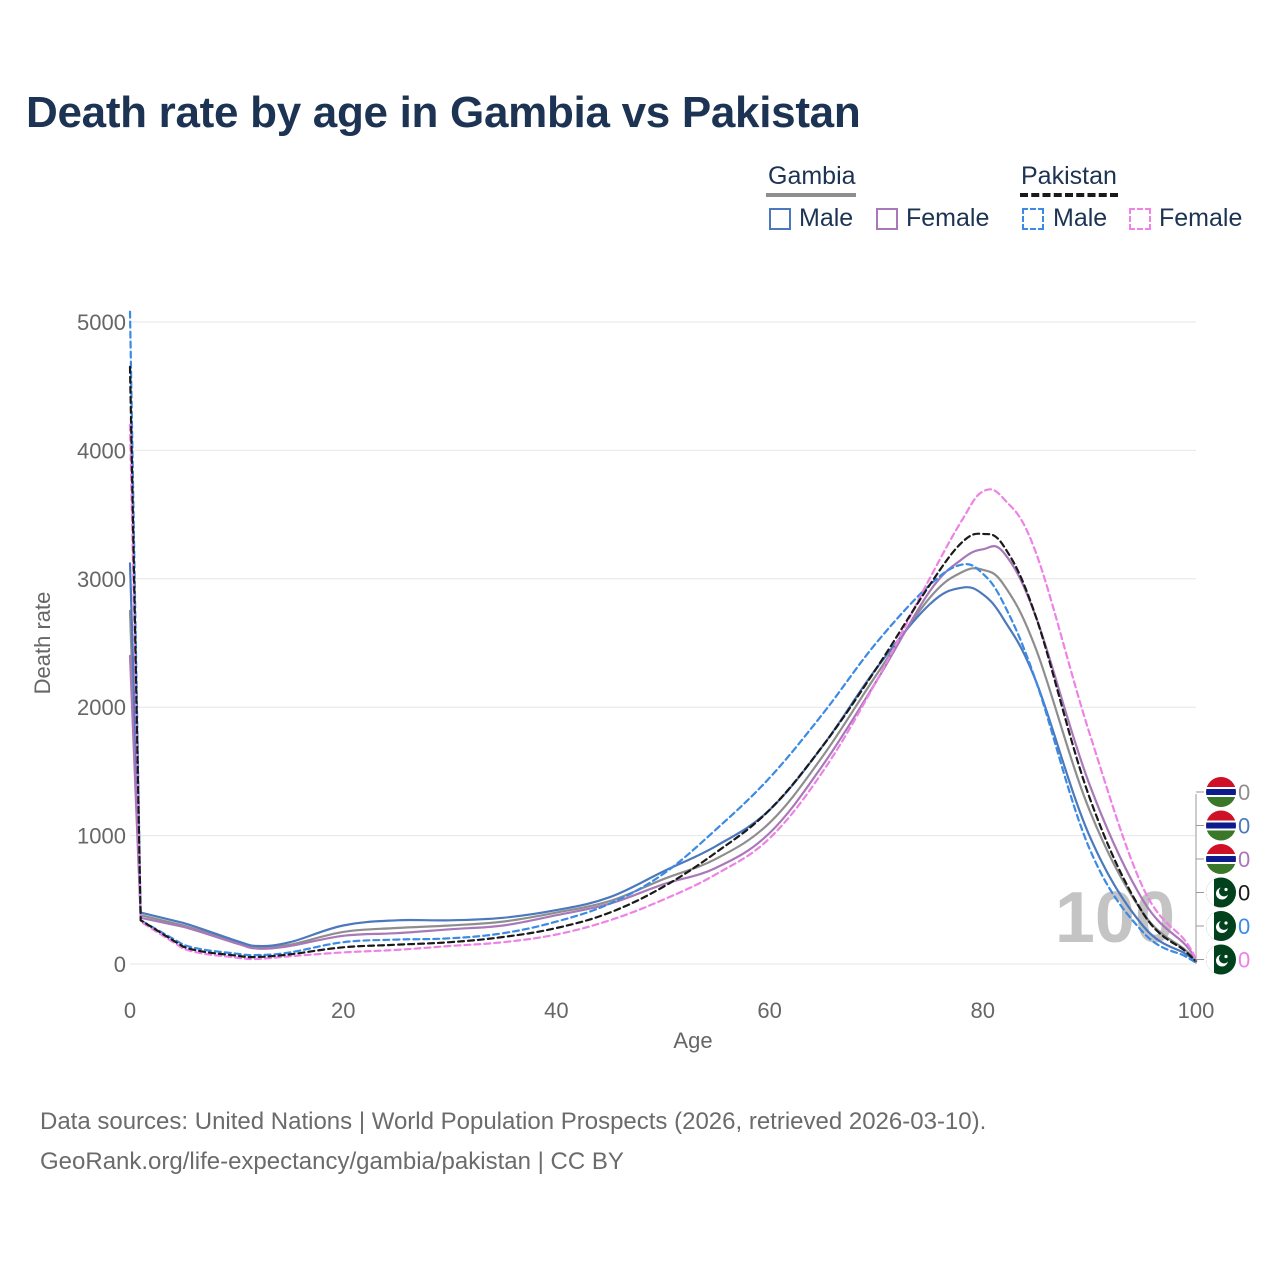  What do you see at coordinates (101, 322) in the screenshot?
I see `y-tick-label: 5000` at bounding box center [101, 322].